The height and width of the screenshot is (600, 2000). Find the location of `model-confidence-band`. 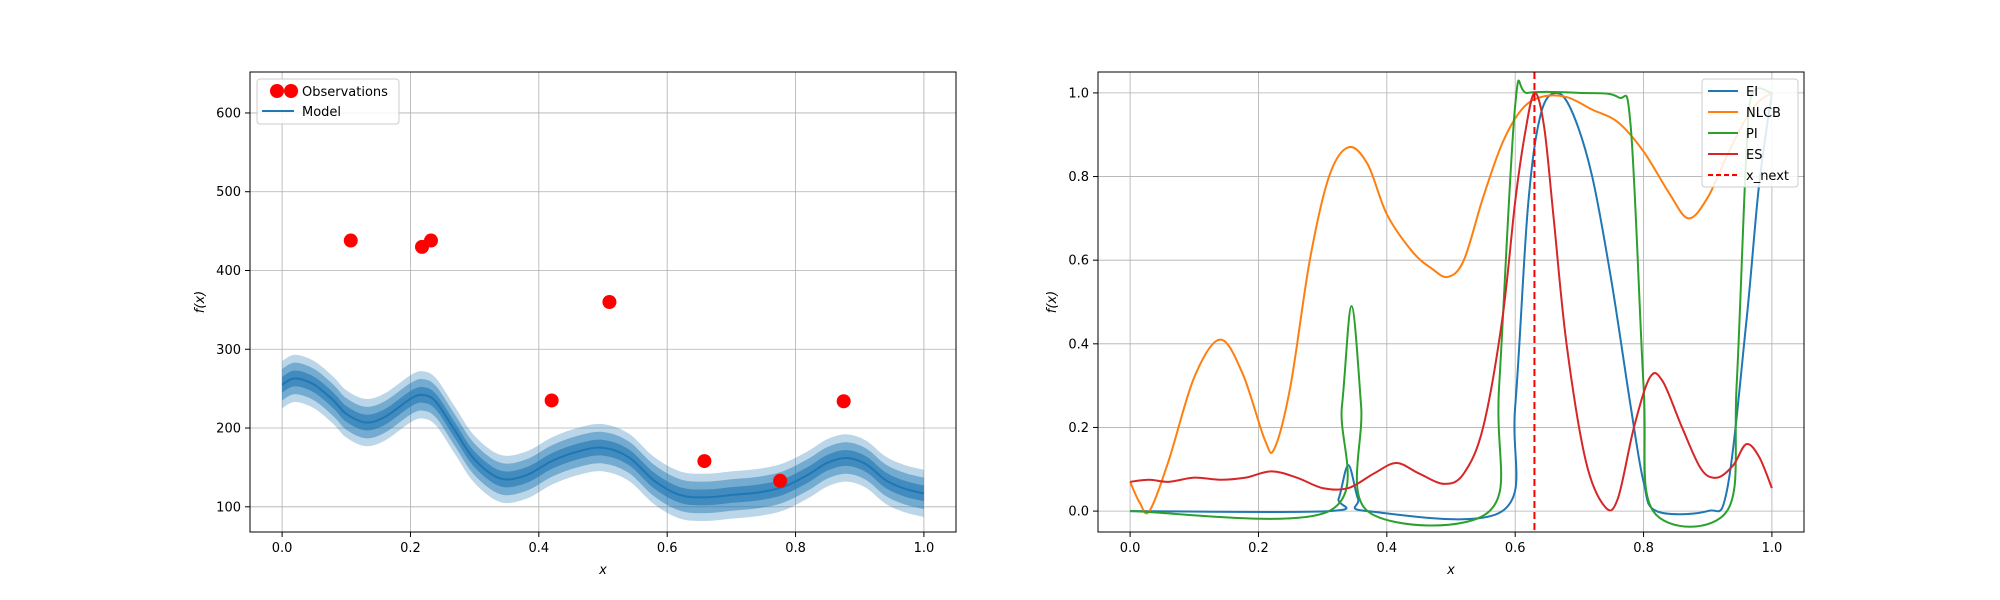

model-confidence-band is located at coordinates (603, 438).